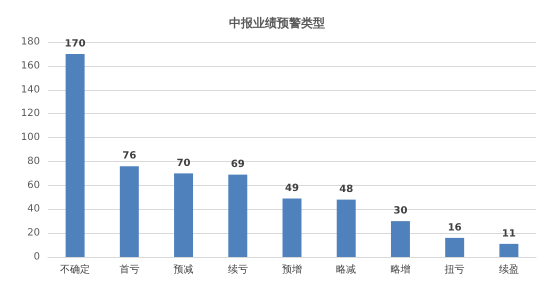 This screenshot has width=554, height=293. What do you see at coordinates (75, 44) in the screenshot?
I see `data-label: 170` at bounding box center [75, 44].